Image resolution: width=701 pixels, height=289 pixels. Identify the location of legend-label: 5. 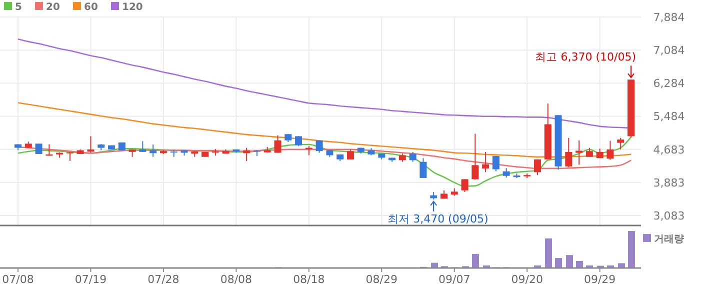
(18, 7).